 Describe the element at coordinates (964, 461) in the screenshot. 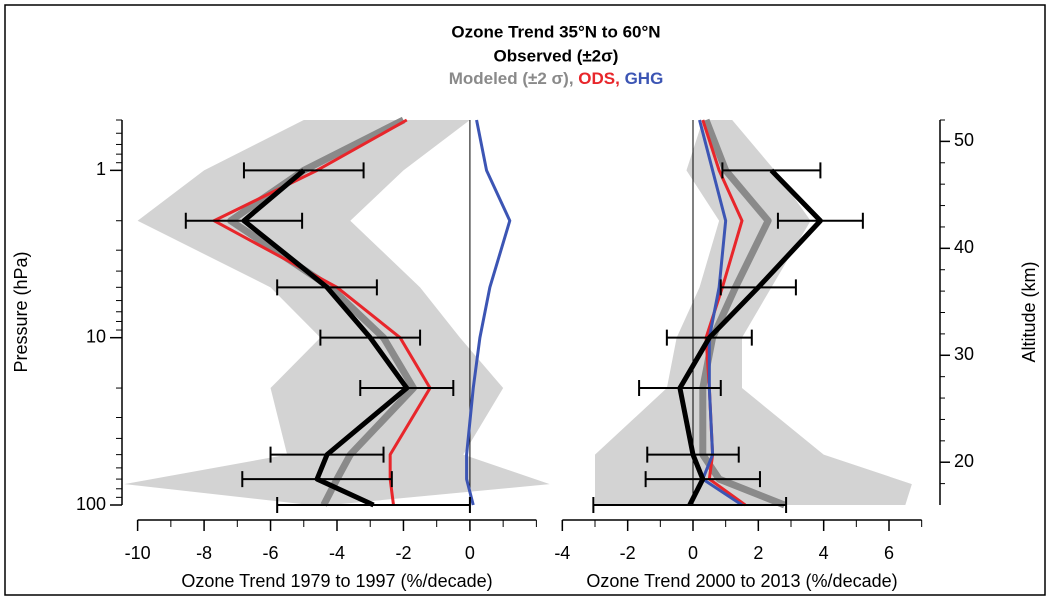

I see `y2-tick-label: 20` at that location.